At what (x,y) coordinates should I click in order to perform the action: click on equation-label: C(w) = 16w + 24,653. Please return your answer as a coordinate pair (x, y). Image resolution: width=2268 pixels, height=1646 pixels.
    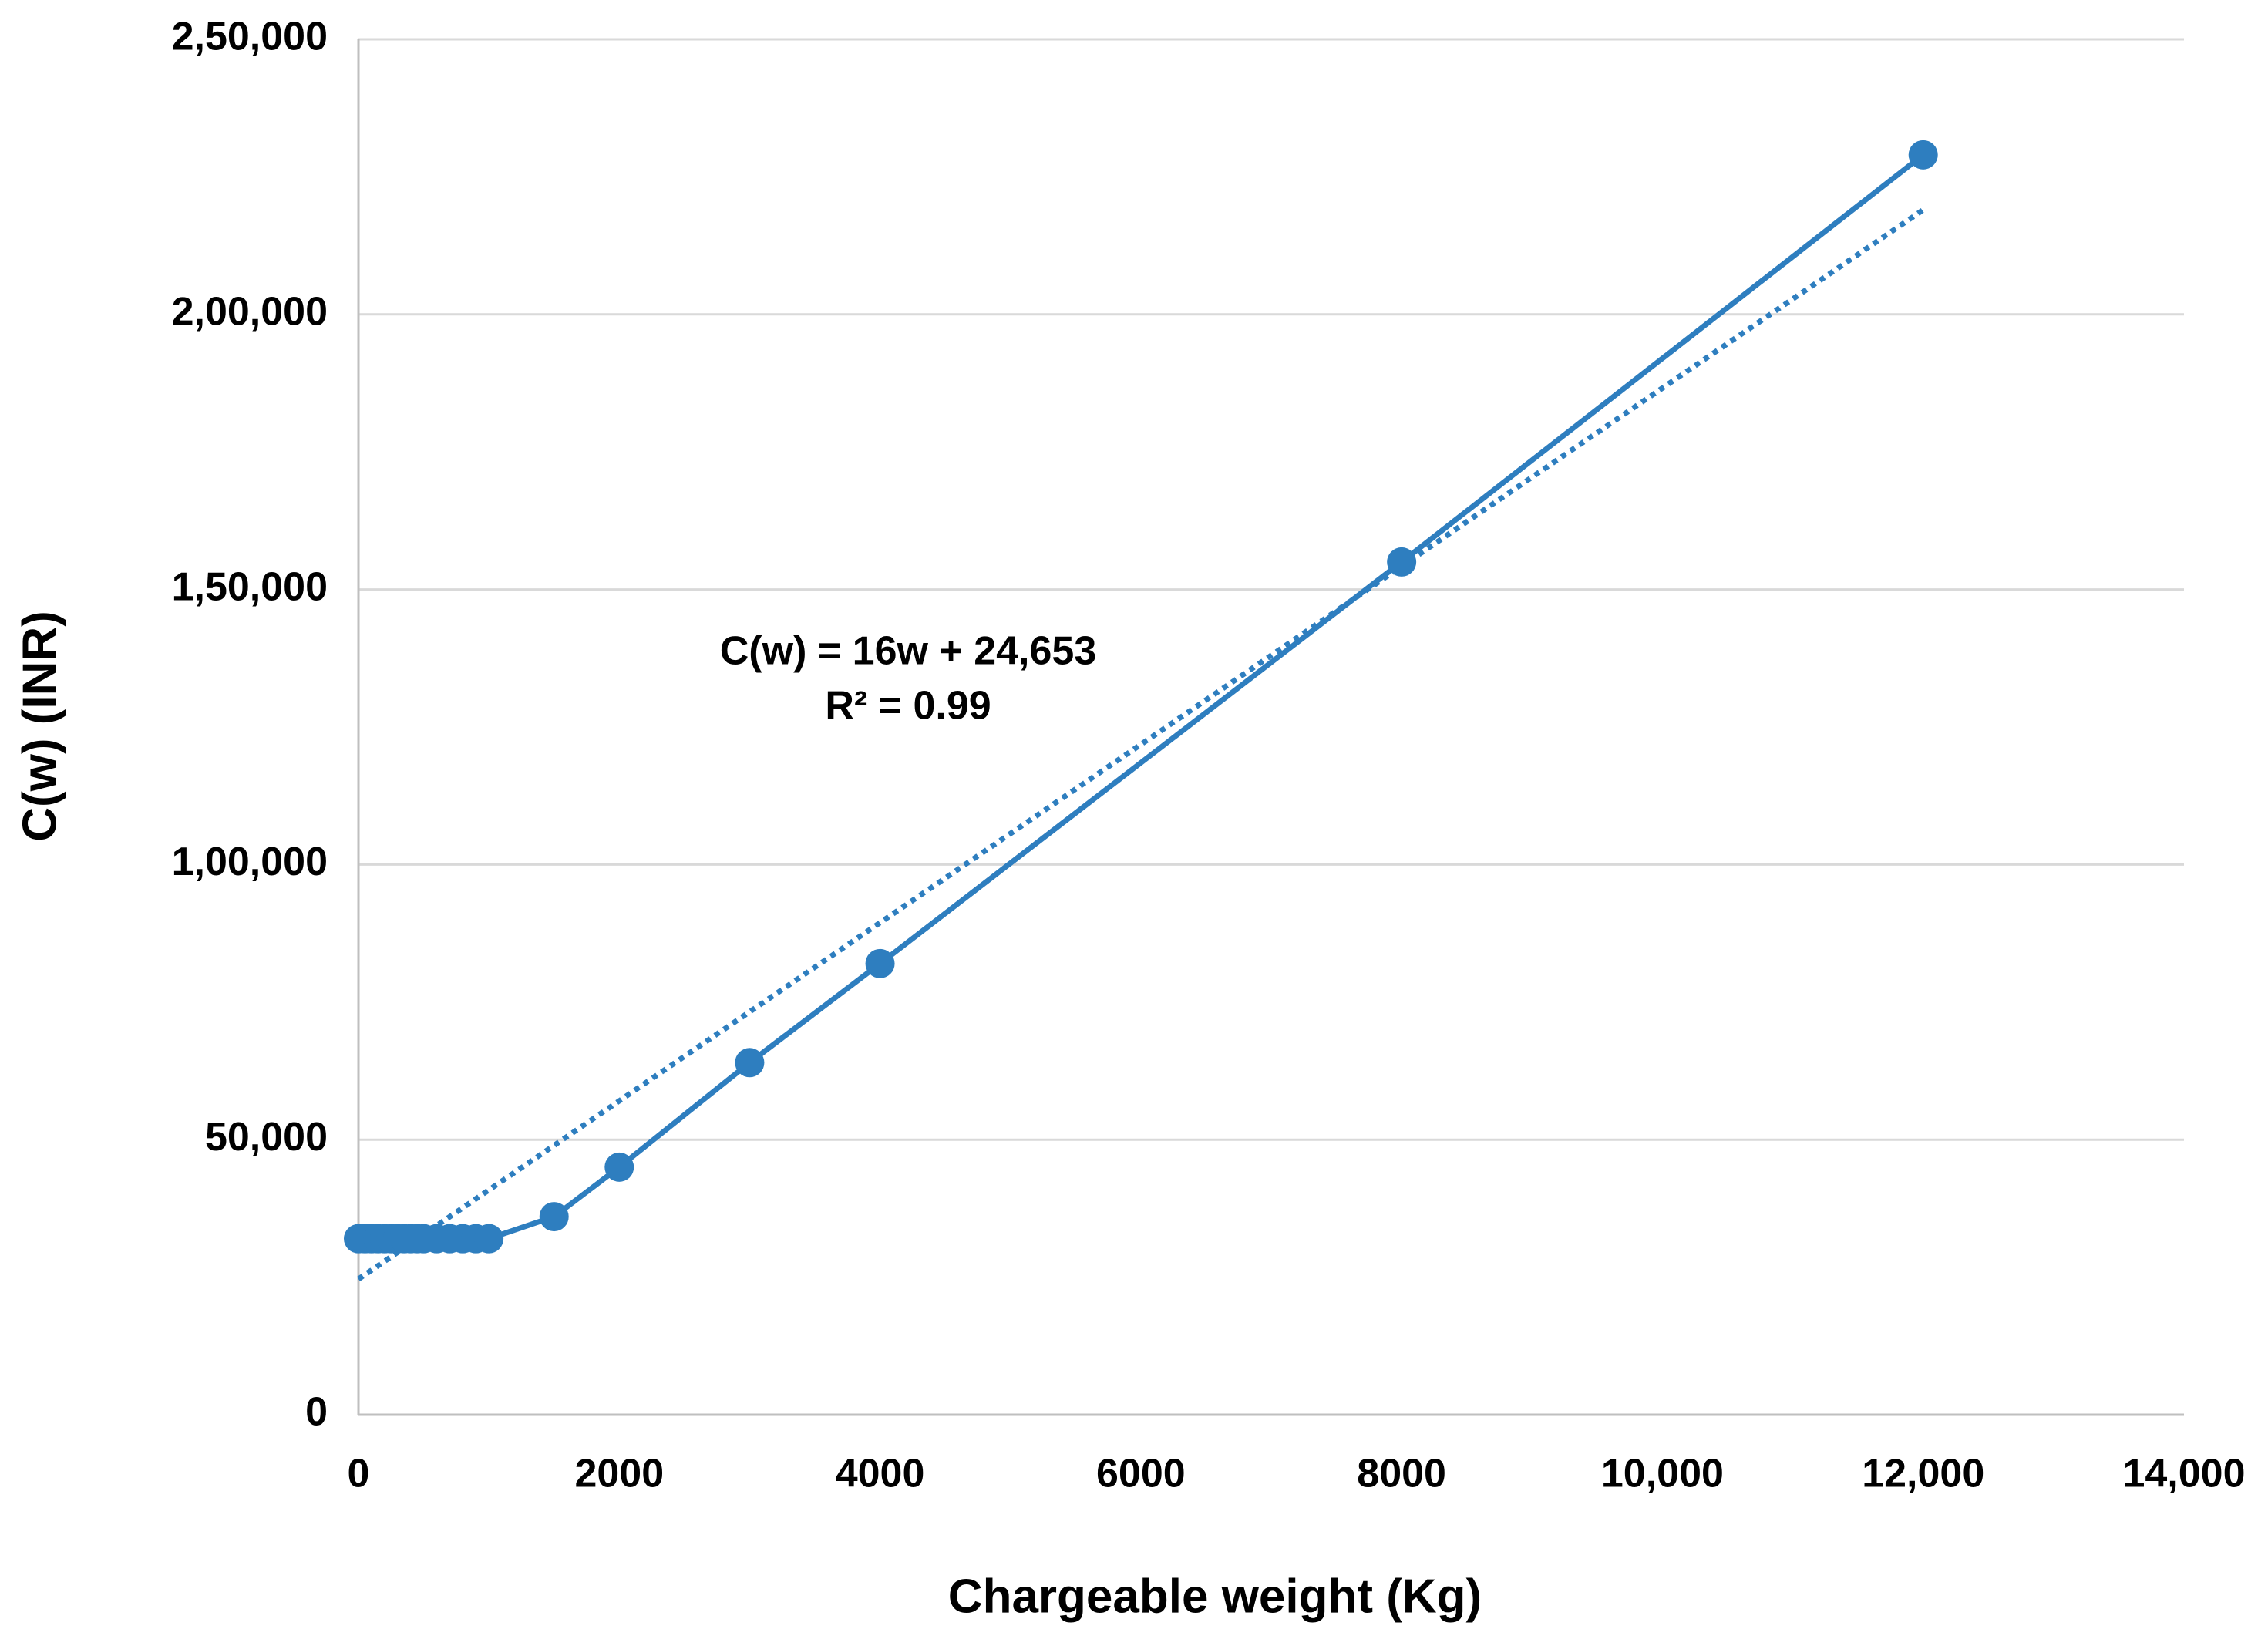
    Looking at the image, I should click on (908, 651).